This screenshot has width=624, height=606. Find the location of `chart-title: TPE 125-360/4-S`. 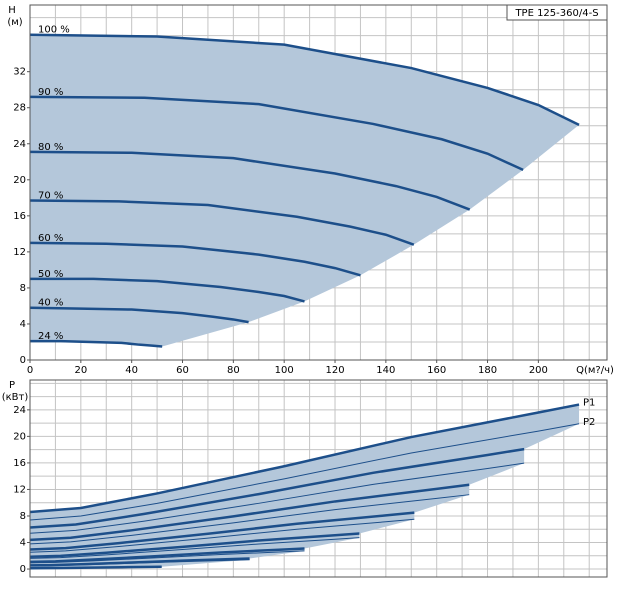

chart-title: TPE 125-360/4-S is located at coordinates (556, 13).